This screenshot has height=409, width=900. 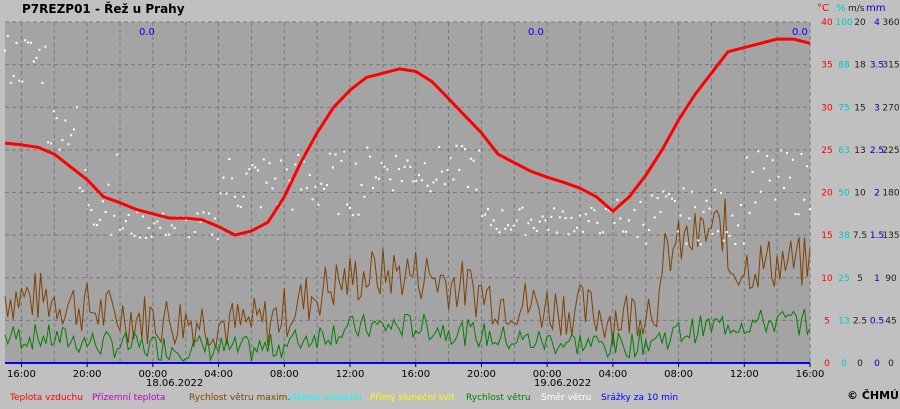 What do you see at coordinates (877, 151) in the screenshot?
I see `y-tick-label: 2.5` at bounding box center [877, 151].